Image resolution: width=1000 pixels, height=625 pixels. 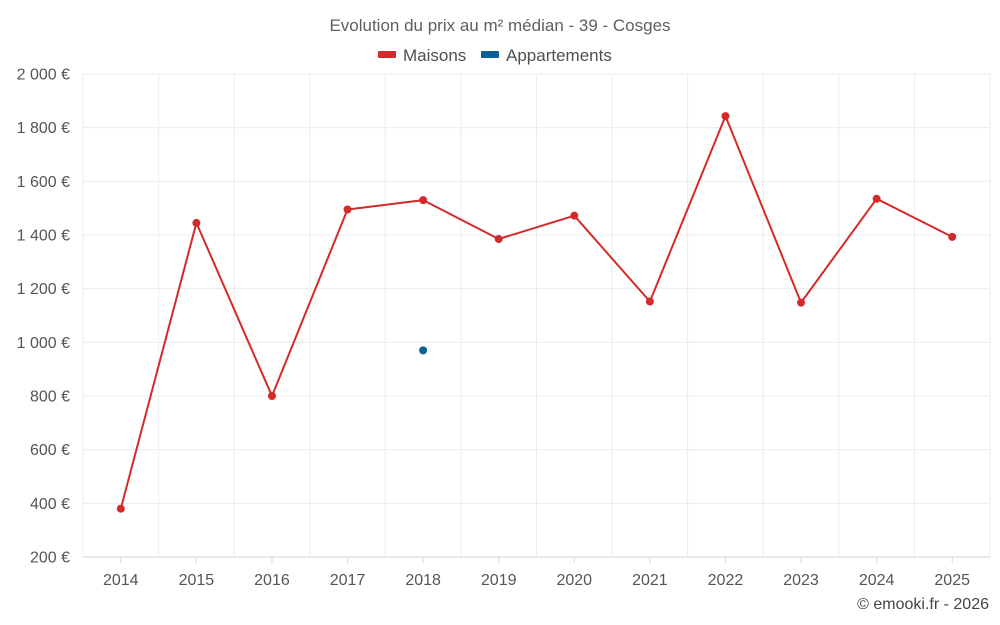 I want to click on y-tick-label: 1 200 €, so click(x=43, y=289).